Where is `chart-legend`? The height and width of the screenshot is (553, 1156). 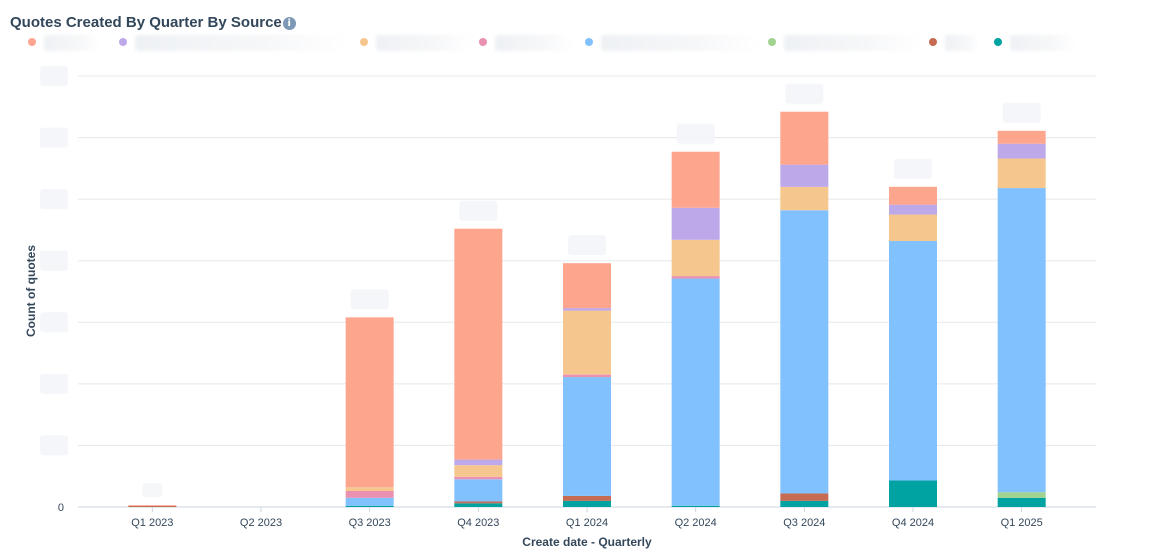
chart-legend is located at coordinates (578, 43).